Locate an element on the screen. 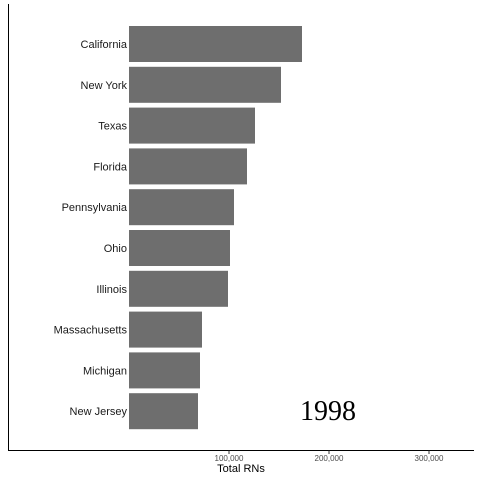 This screenshot has height=480, width=480. year-annotation: 1998 is located at coordinates (328, 411).